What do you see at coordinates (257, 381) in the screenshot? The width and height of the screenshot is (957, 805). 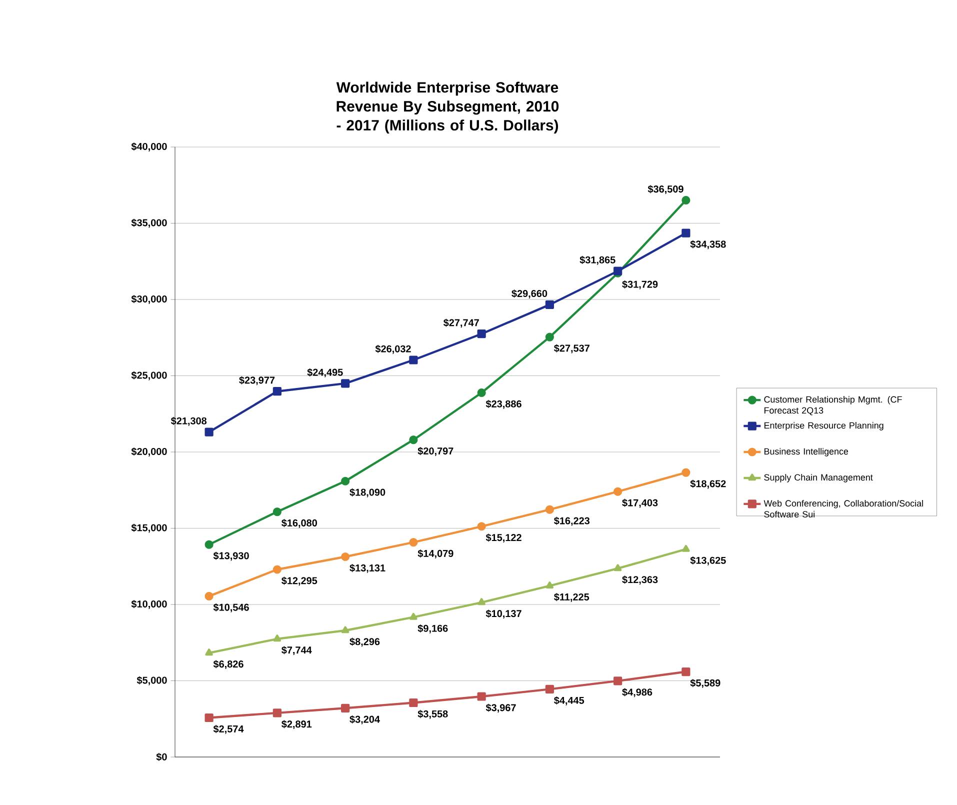 I see `data-label: $23,977` at bounding box center [257, 381].